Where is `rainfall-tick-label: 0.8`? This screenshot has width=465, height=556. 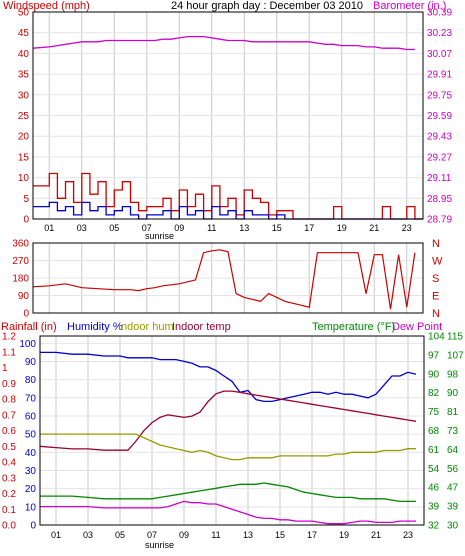 rainfall-tick-label: 0.8 is located at coordinates (9, 400).